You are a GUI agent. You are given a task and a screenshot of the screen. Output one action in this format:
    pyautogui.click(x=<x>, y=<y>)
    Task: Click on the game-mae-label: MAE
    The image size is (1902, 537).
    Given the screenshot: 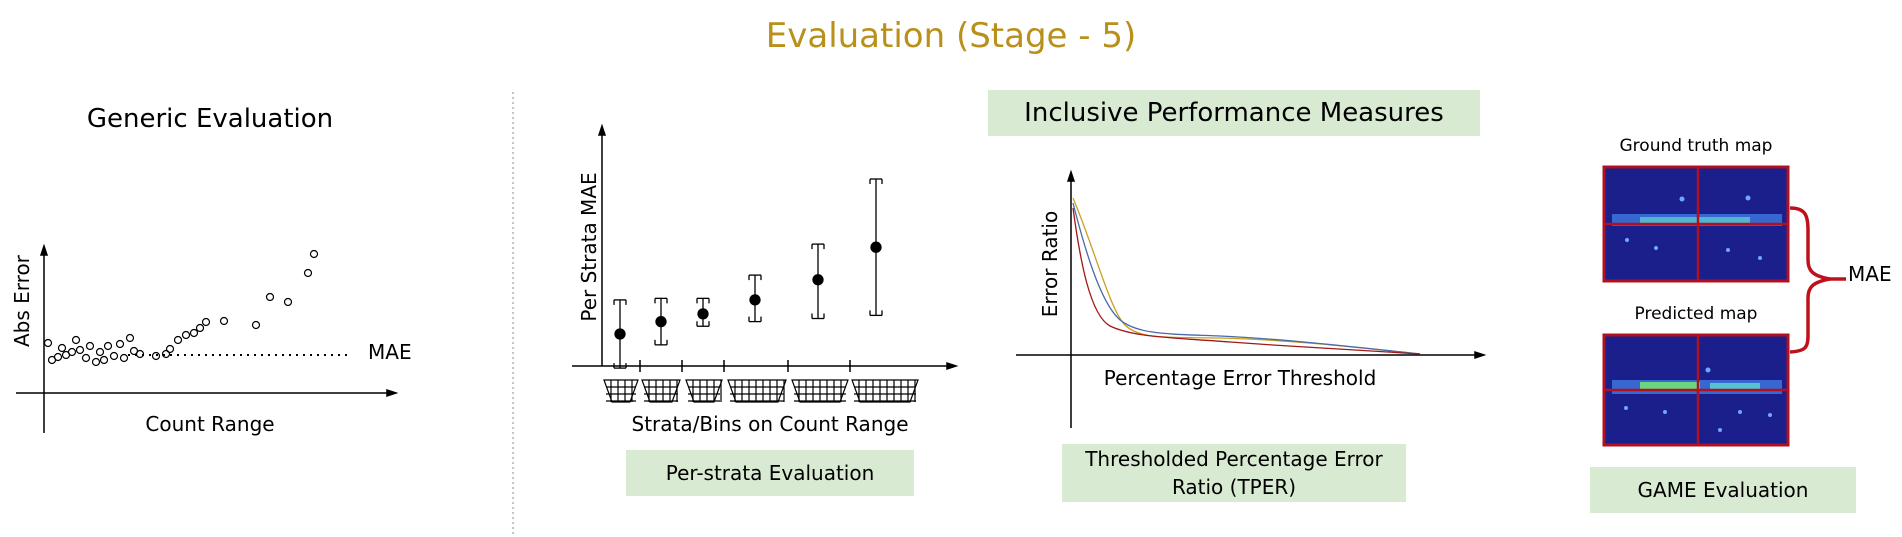 What is the action you would take?
    pyautogui.click(x=1870, y=274)
    